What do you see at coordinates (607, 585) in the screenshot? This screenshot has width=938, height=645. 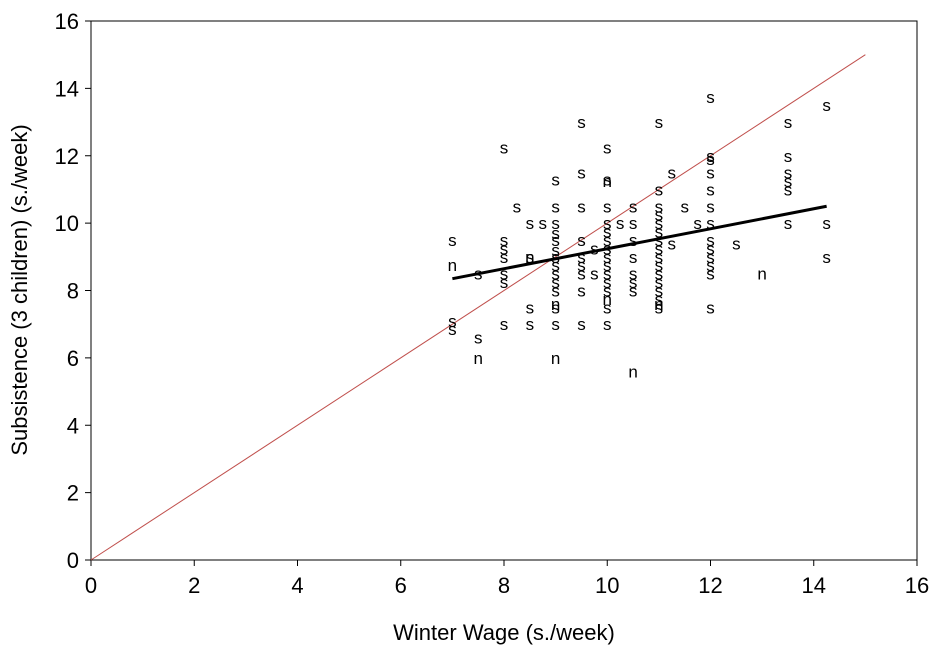 I see `x-tick-label: 10` at bounding box center [607, 585].